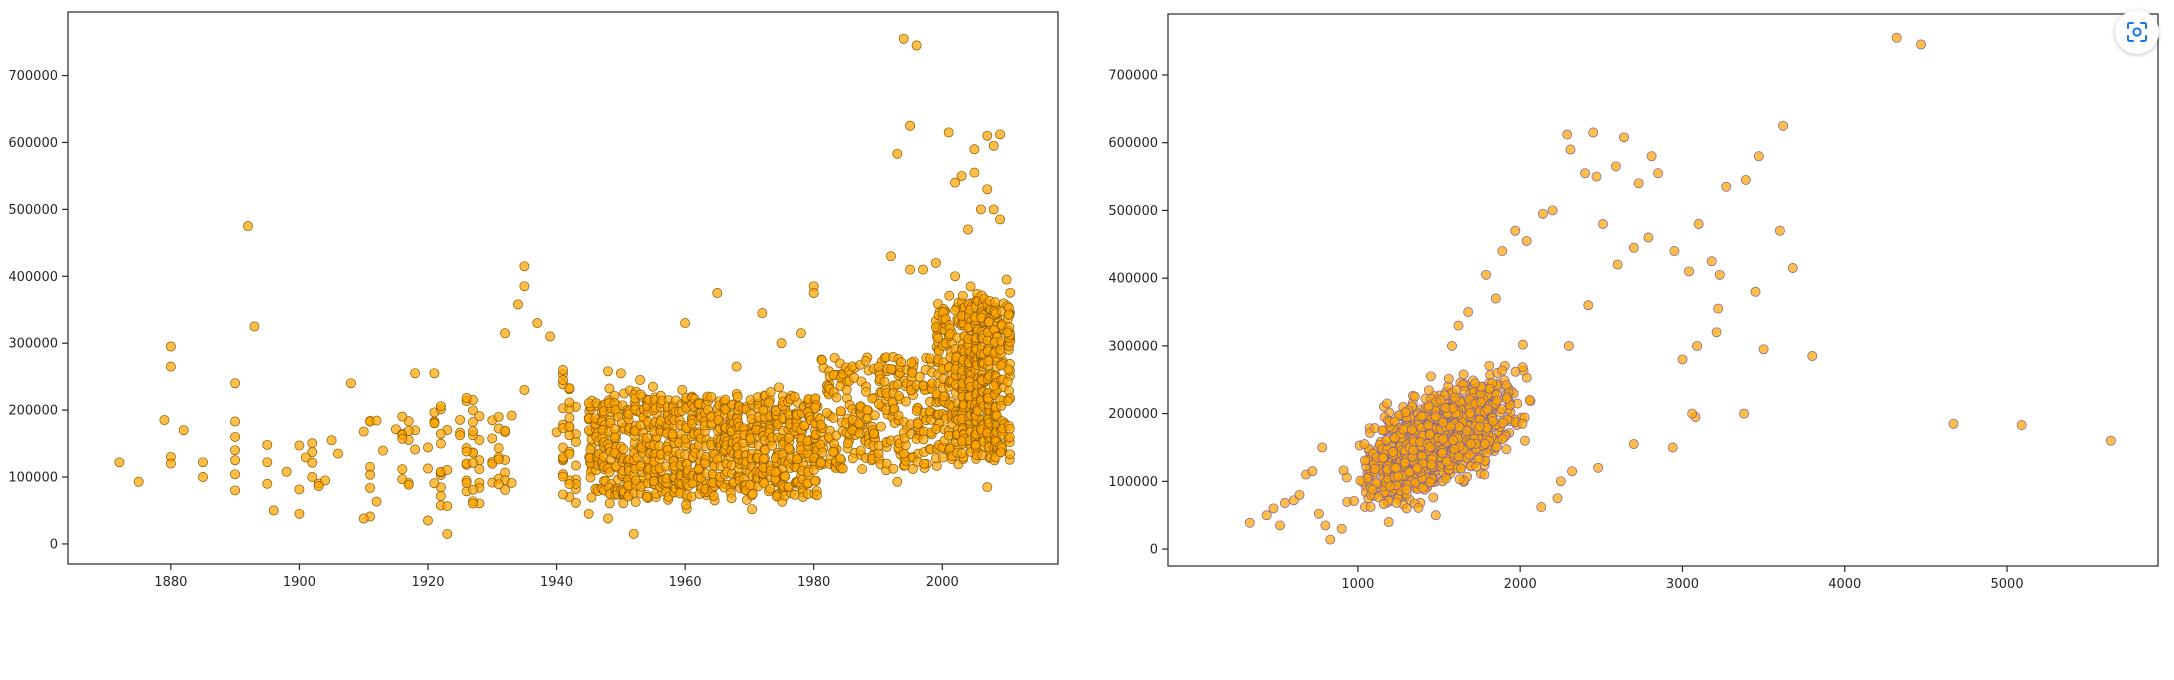 This screenshot has width=2174, height=680. Describe the element at coordinates (1520, 584) in the screenshot. I see `x-tick-label: 2000` at that location.